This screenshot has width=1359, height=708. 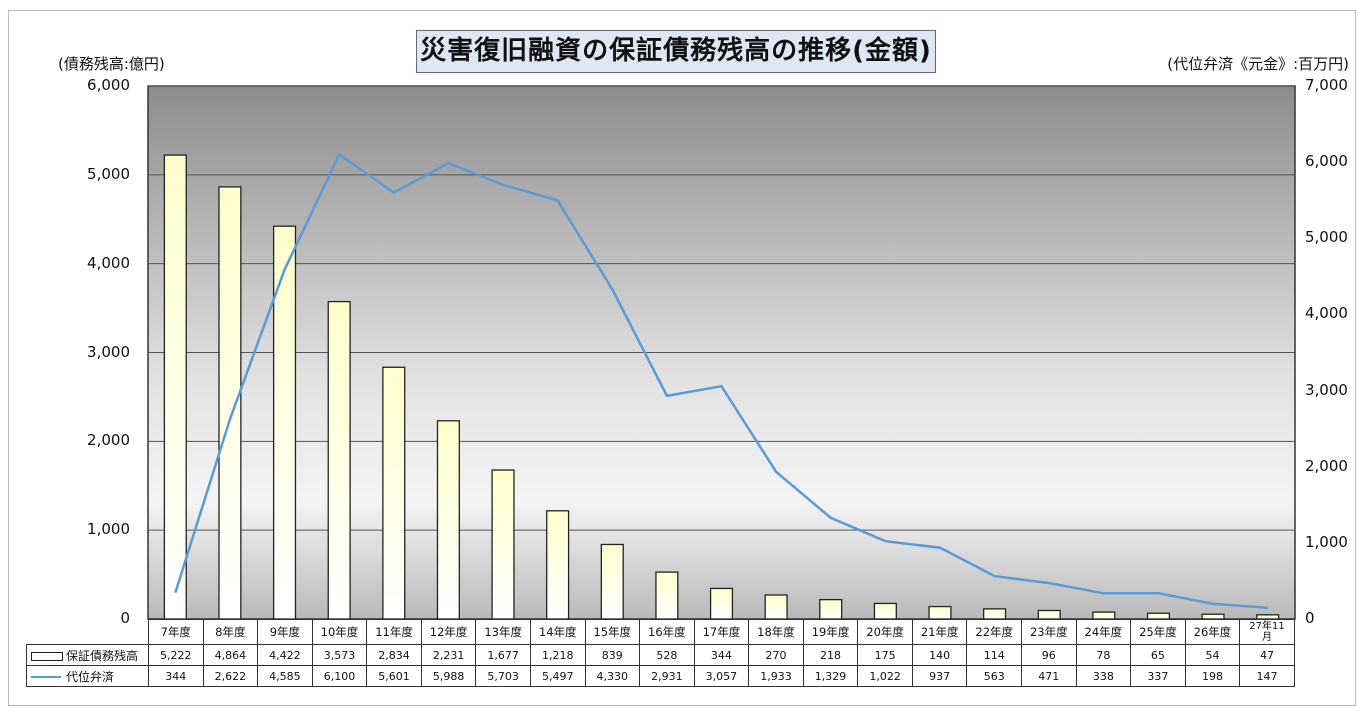 What do you see at coordinates (285, 676) in the screenshot?
I see `data-label: 4,585` at bounding box center [285, 676].